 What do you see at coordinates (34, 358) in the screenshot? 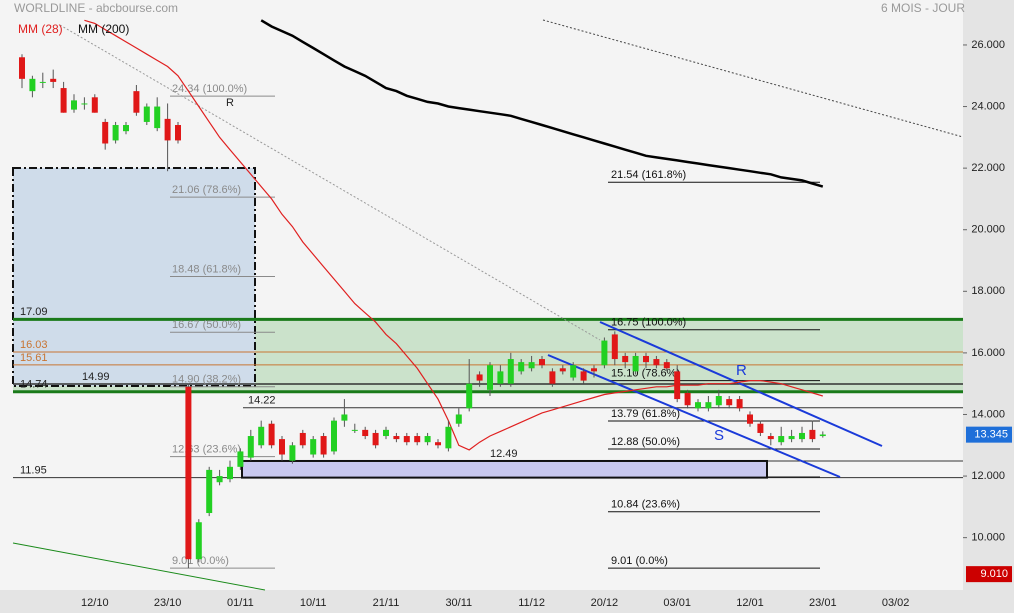
I see `level-label: 15.61` at bounding box center [34, 358].